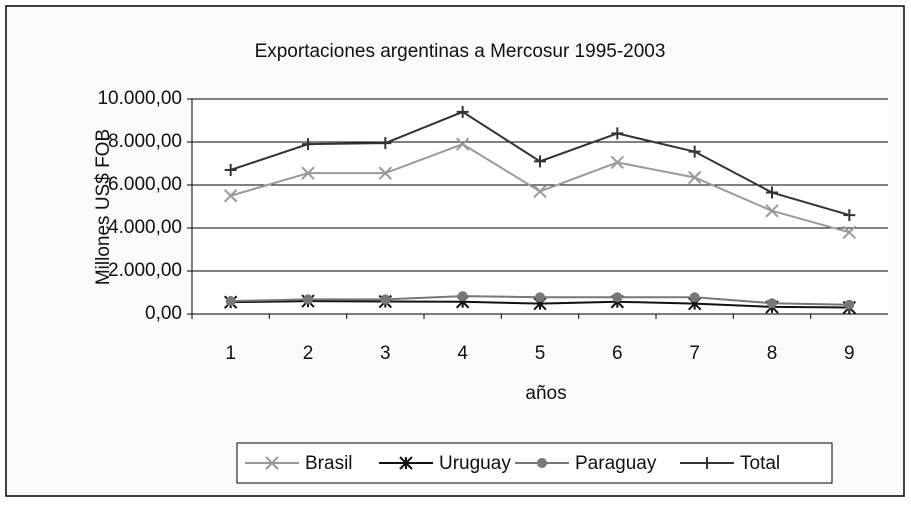 This screenshot has height=508, width=911. I want to click on x-tick-label: 4, so click(462, 353).